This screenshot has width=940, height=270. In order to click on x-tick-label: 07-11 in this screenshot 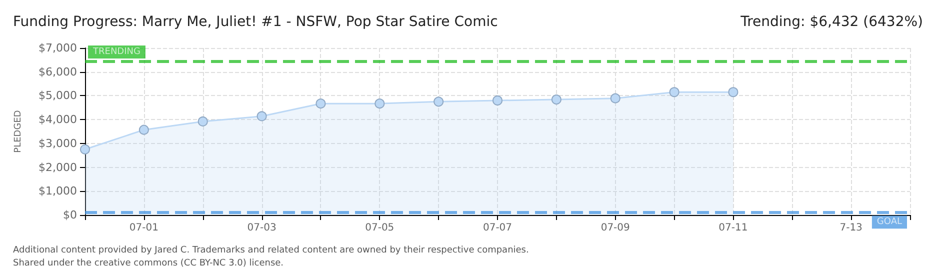, I will do `click(733, 228)`.